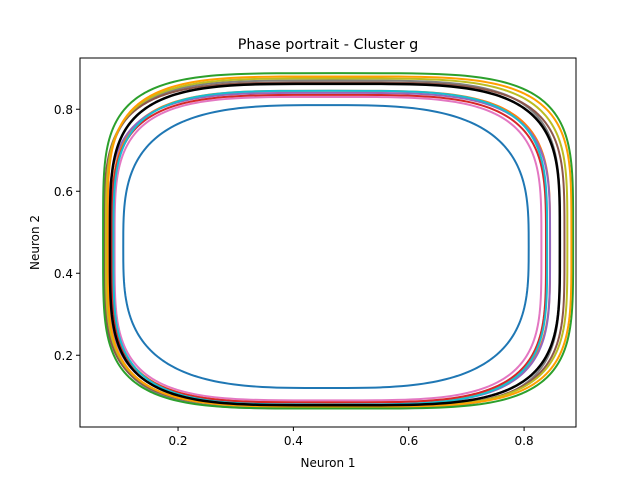  I want to click on y-tick-label: 0.8, so click(63, 110).